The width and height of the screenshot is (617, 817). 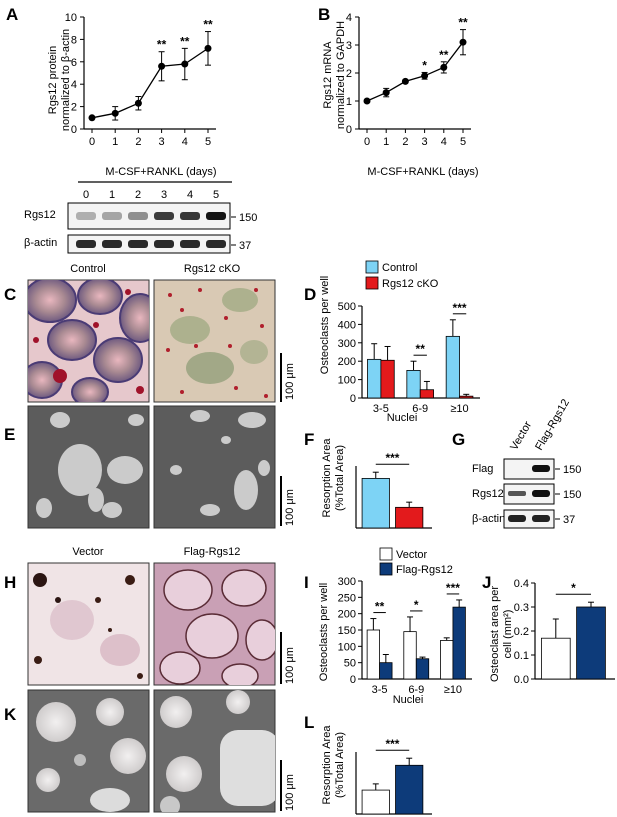 What do you see at coordinates (353, 399) in the screenshot?
I see `chart-d-ytick-label-0: 0` at bounding box center [353, 399].